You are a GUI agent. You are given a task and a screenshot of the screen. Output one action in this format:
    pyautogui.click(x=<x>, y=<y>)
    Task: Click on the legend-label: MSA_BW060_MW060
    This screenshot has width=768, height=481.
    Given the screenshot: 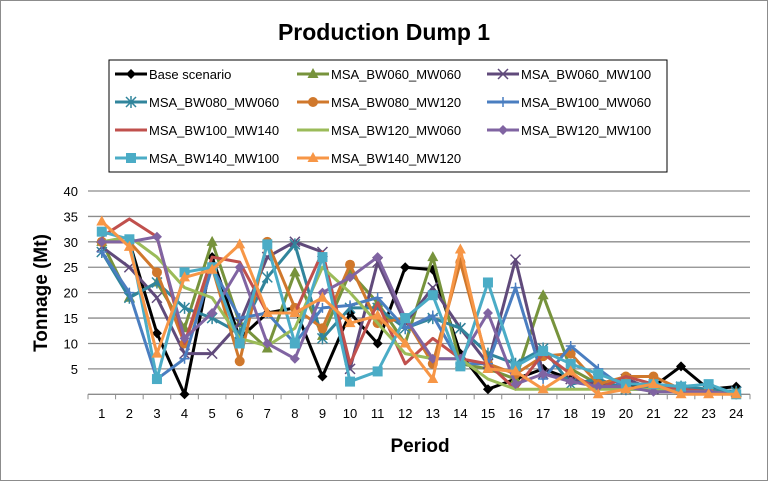 What is the action you would take?
    pyautogui.click(x=396, y=74)
    